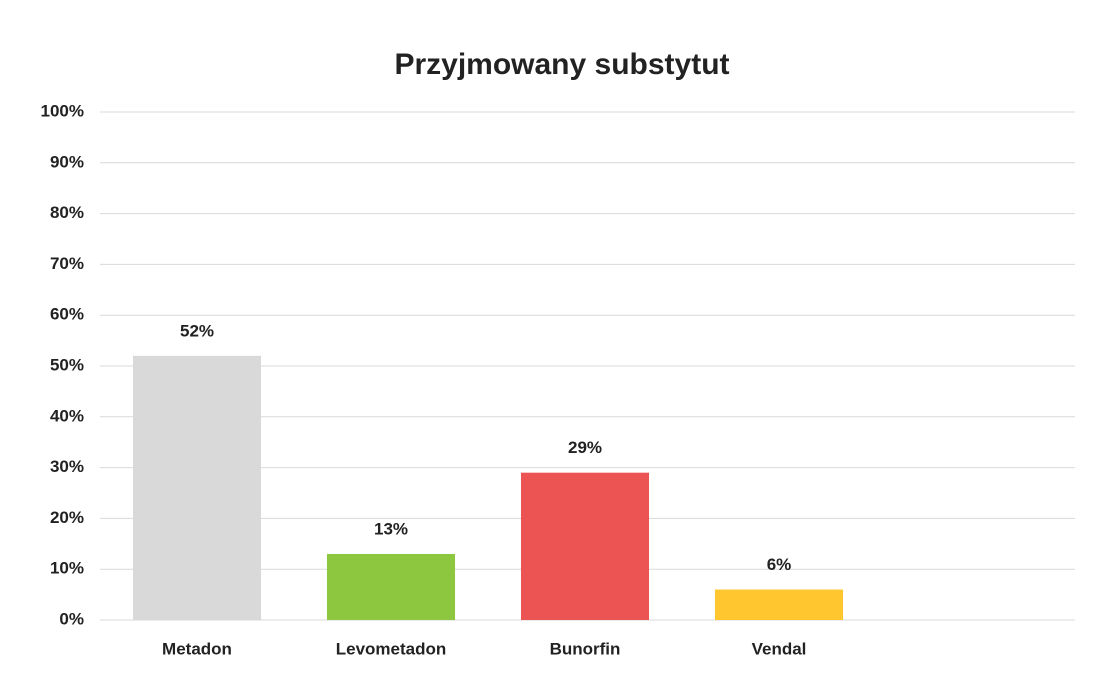  I want to click on y-tick-label: 100%, so click(62, 110).